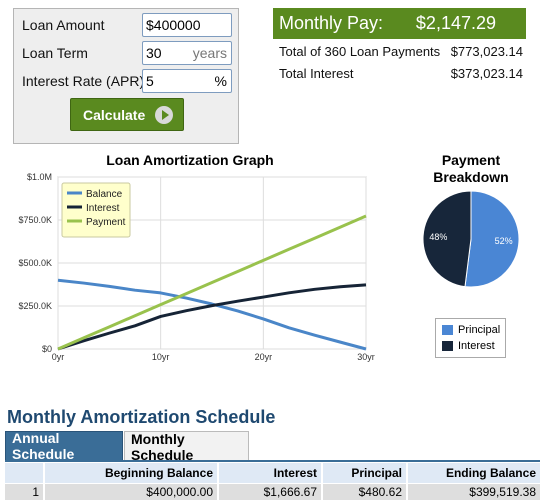  I want to click on interest-rate-unit: %, so click(220, 81).